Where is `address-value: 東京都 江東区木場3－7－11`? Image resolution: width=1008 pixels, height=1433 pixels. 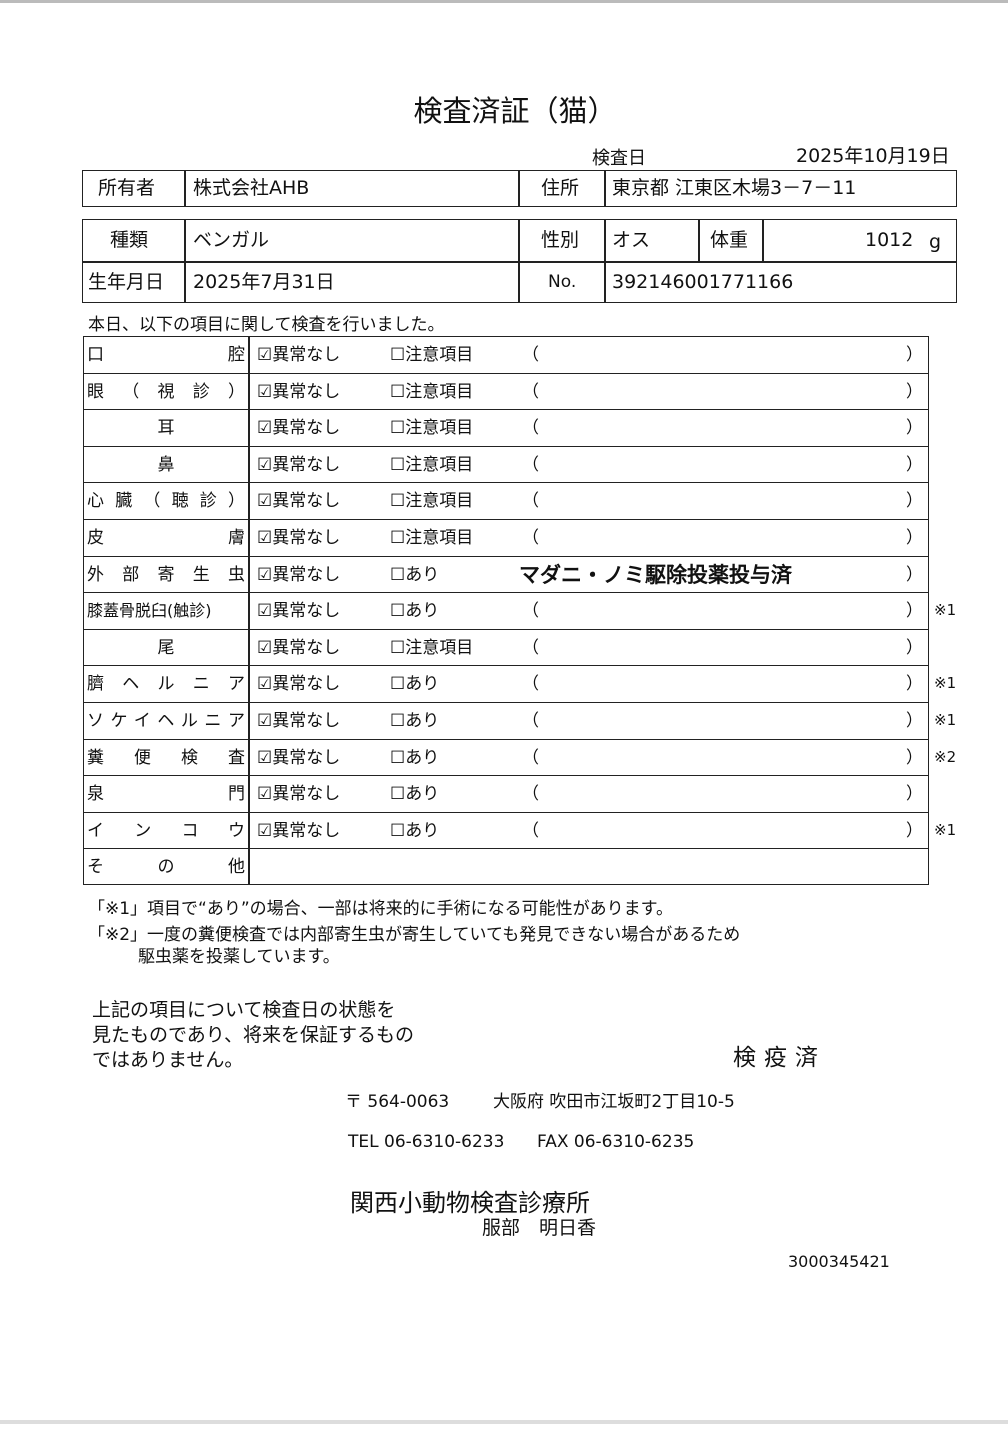 address-value: 東京都 江東区木場3－7－11 is located at coordinates (734, 188).